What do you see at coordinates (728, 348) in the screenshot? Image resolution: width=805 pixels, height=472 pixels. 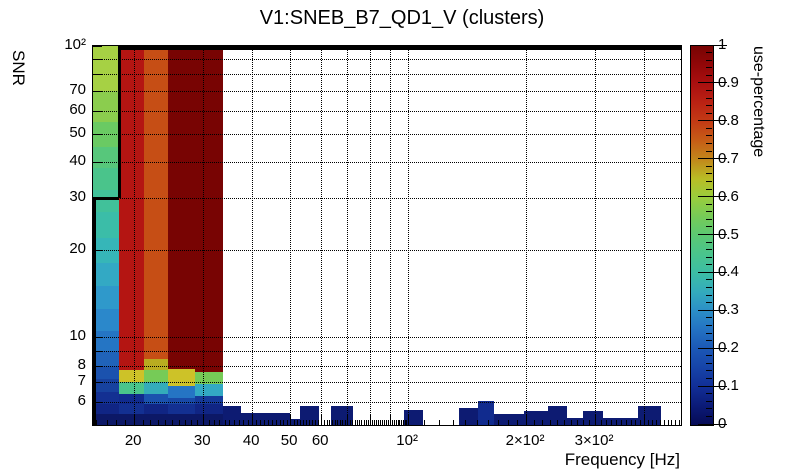 I see `colorbar-tick-label: 0.2` at bounding box center [728, 348].